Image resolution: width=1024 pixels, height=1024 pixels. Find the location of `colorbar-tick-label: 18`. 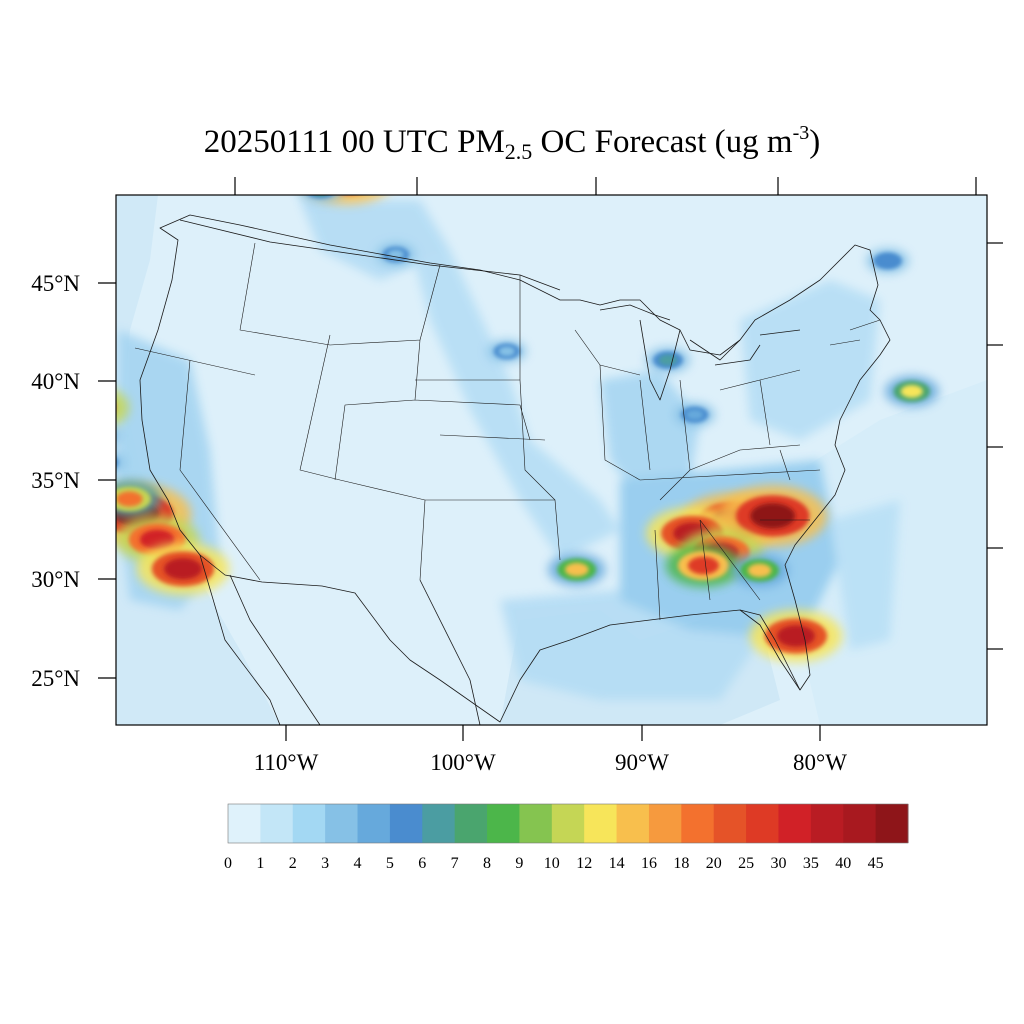

colorbar-tick-label: 18 is located at coordinates (681, 863).